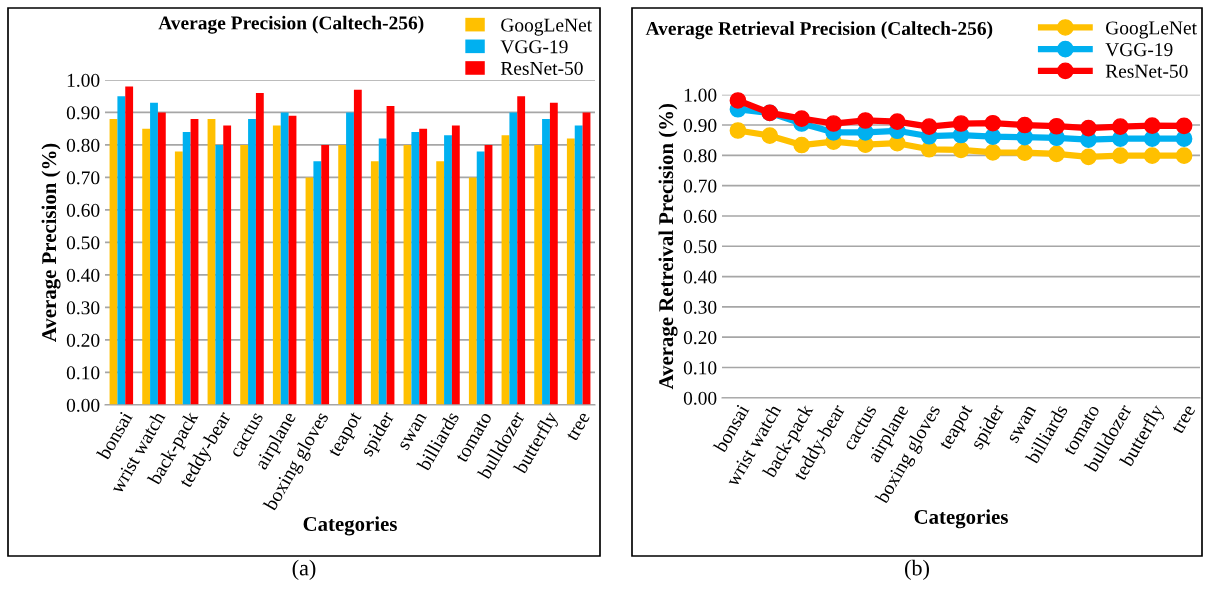 The image size is (1210, 592). What do you see at coordinates (291, 24) in the screenshot?
I see `chart-title: Average Precision (Caltech-256)` at bounding box center [291, 24].